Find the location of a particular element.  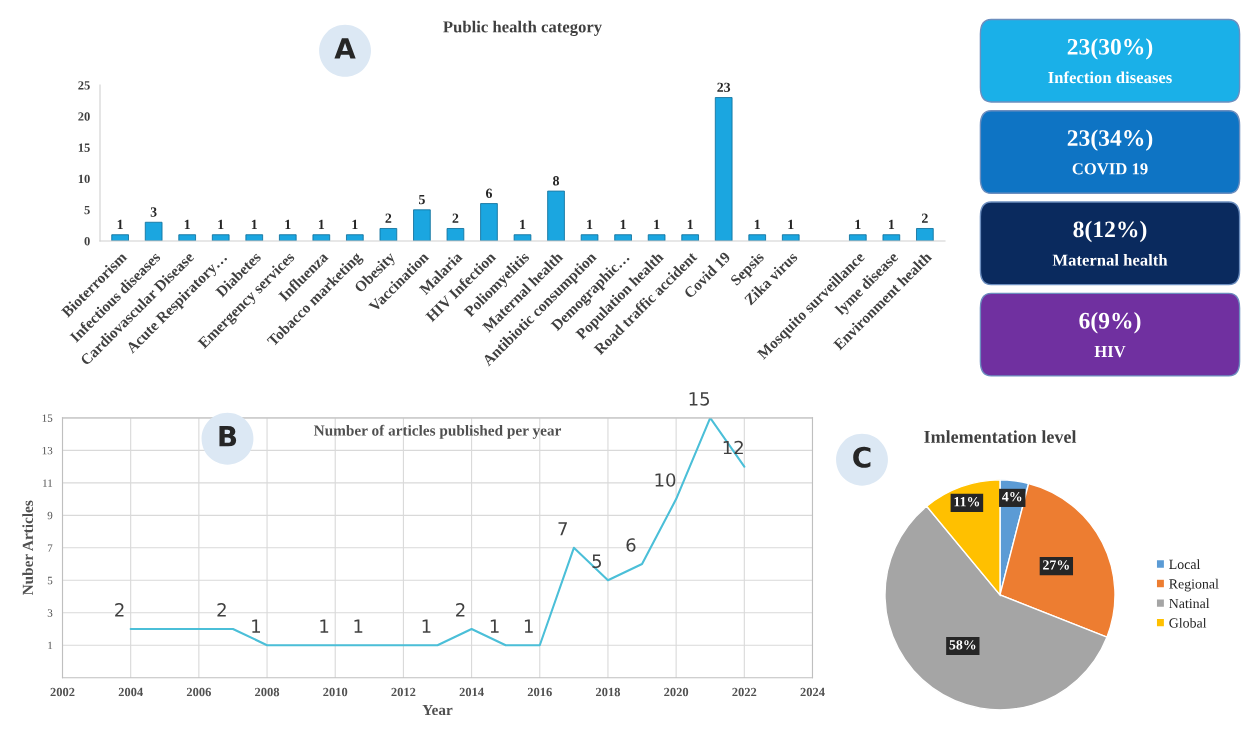

x-tick-label: 2012 is located at coordinates (403, 692).